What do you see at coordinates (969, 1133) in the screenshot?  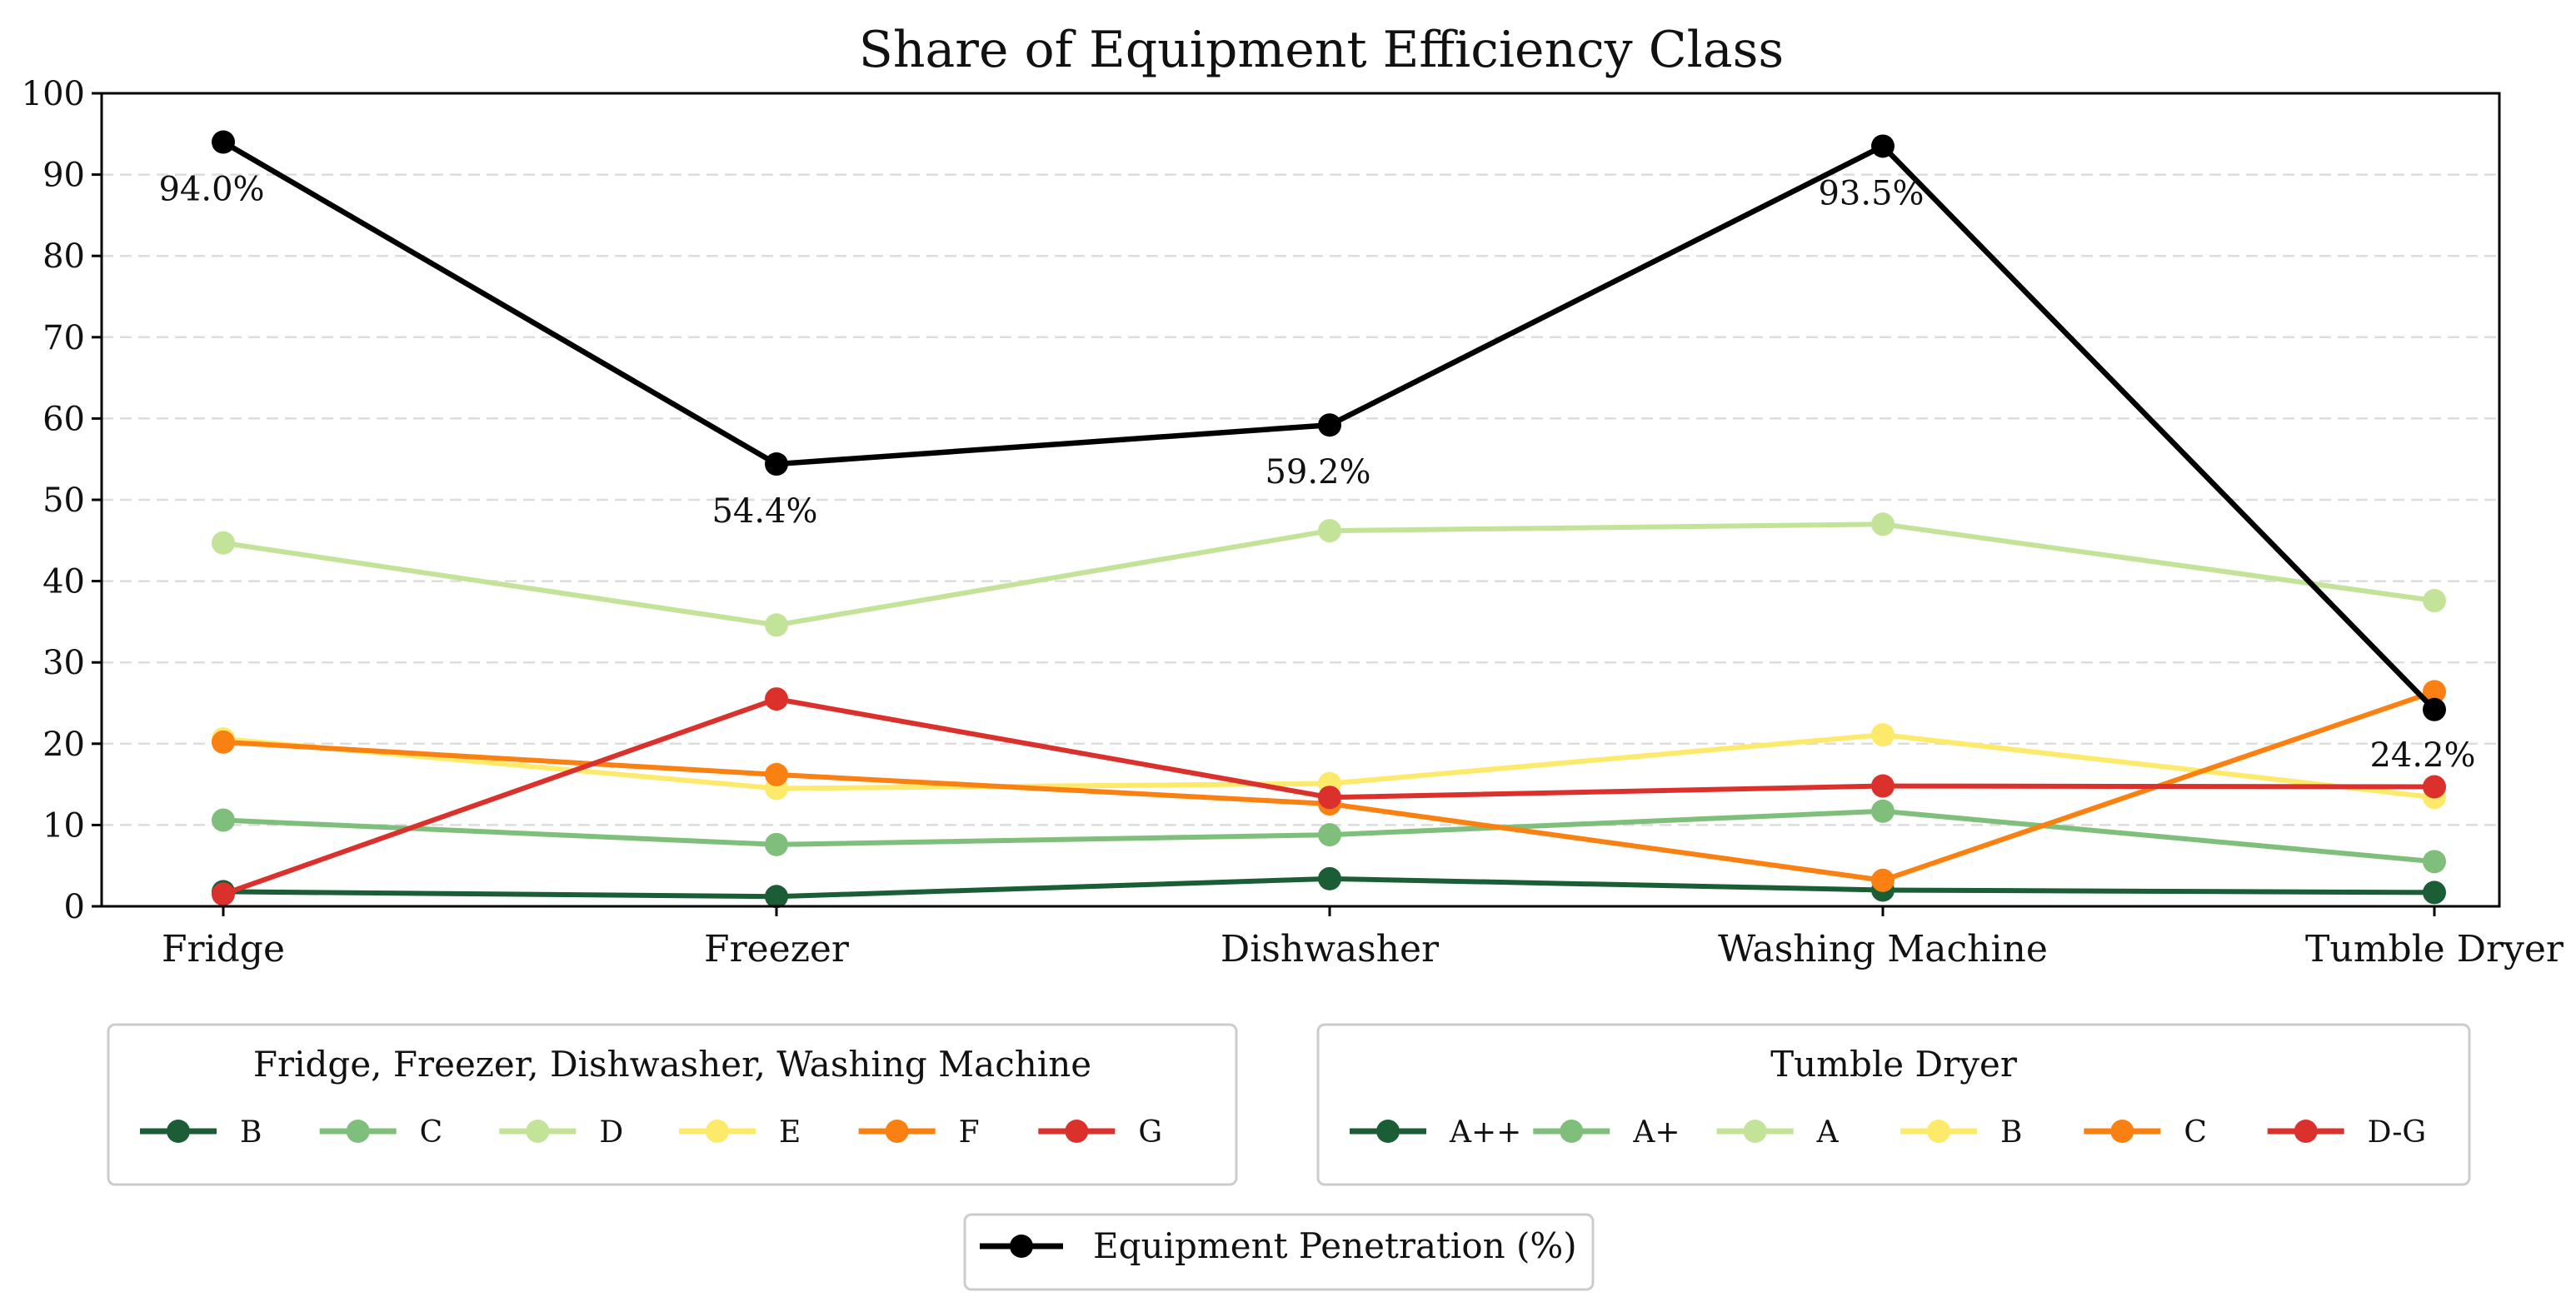 I see `legend-label: F` at bounding box center [969, 1133].